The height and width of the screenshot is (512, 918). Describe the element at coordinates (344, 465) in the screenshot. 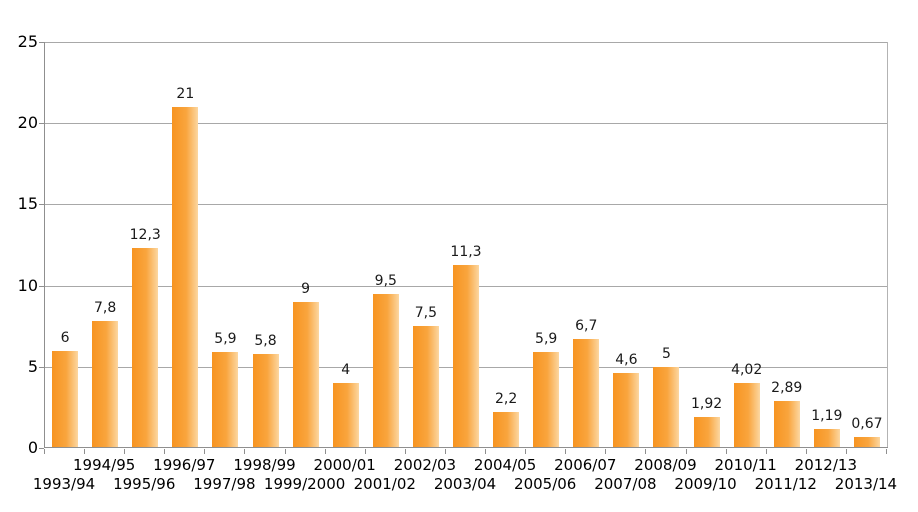

I see `x-axis-label: 2000/01` at that location.